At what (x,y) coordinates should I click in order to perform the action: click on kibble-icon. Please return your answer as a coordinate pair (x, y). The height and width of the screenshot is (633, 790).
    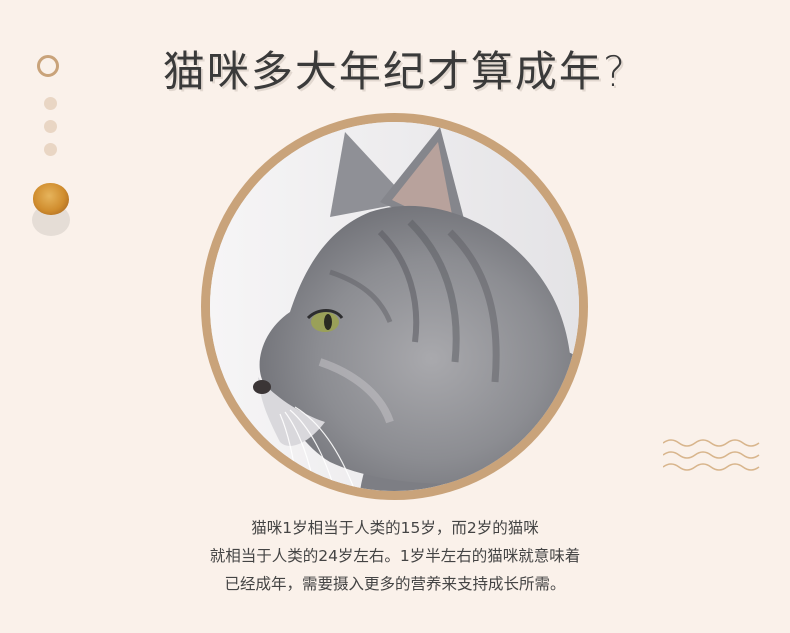
    Looking at the image, I should click on (51, 199).